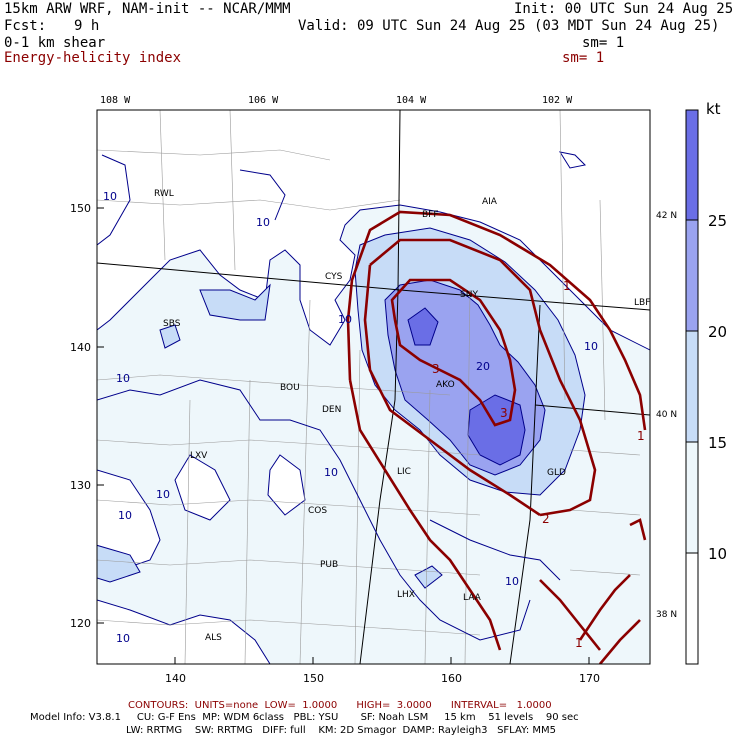 The width and height of the screenshot is (740, 740). What do you see at coordinates (329, 565) in the screenshot?
I see `city-label: PUB` at bounding box center [329, 565].